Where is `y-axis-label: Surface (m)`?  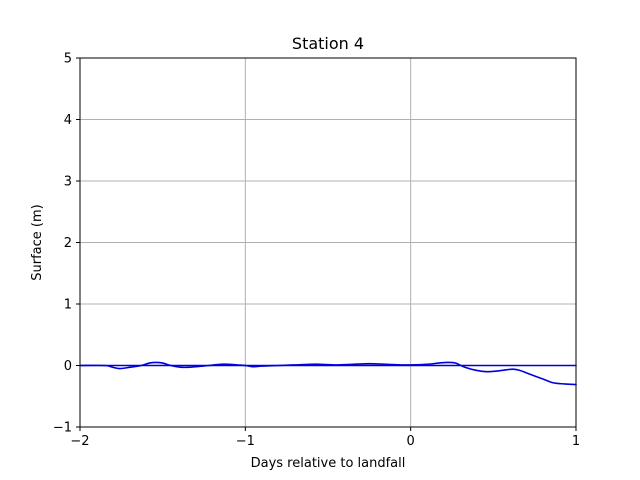 y-axis-label: Surface (m) is located at coordinates (37, 242).